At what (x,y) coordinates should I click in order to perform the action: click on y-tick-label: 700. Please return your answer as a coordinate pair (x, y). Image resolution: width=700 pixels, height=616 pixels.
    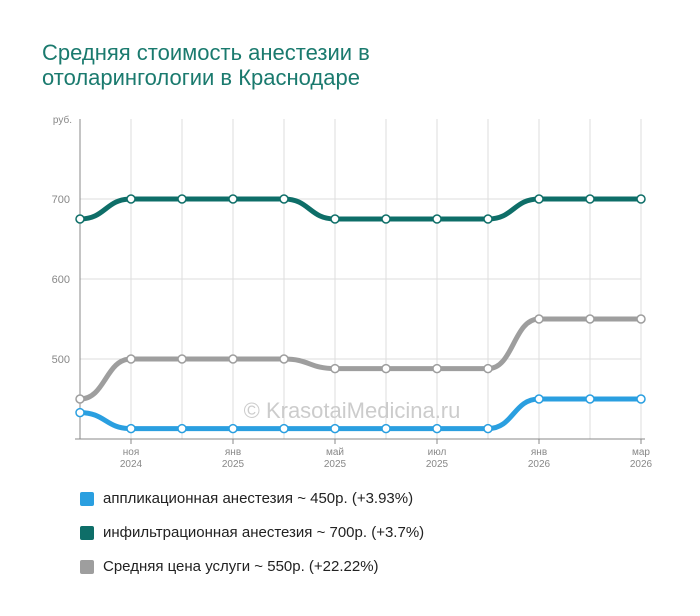
    Looking at the image, I should click on (61, 200).